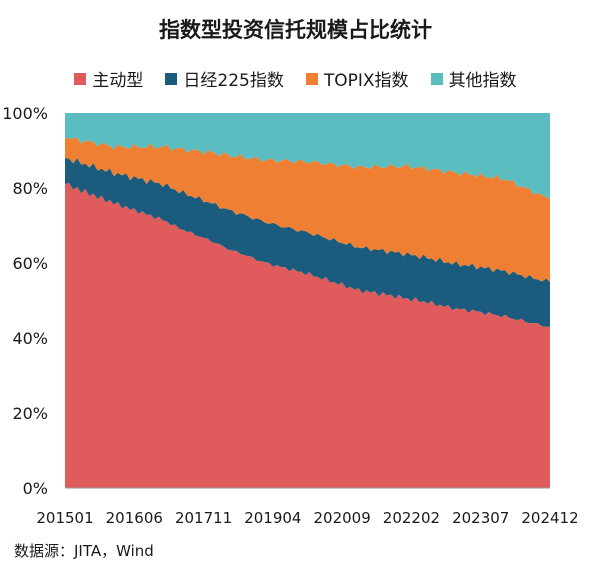 The height and width of the screenshot is (572, 591). What do you see at coordinates (171, 78) in the screenshot?
I see `legend-swatch-nikkei225` at bounding box center [171, 78].